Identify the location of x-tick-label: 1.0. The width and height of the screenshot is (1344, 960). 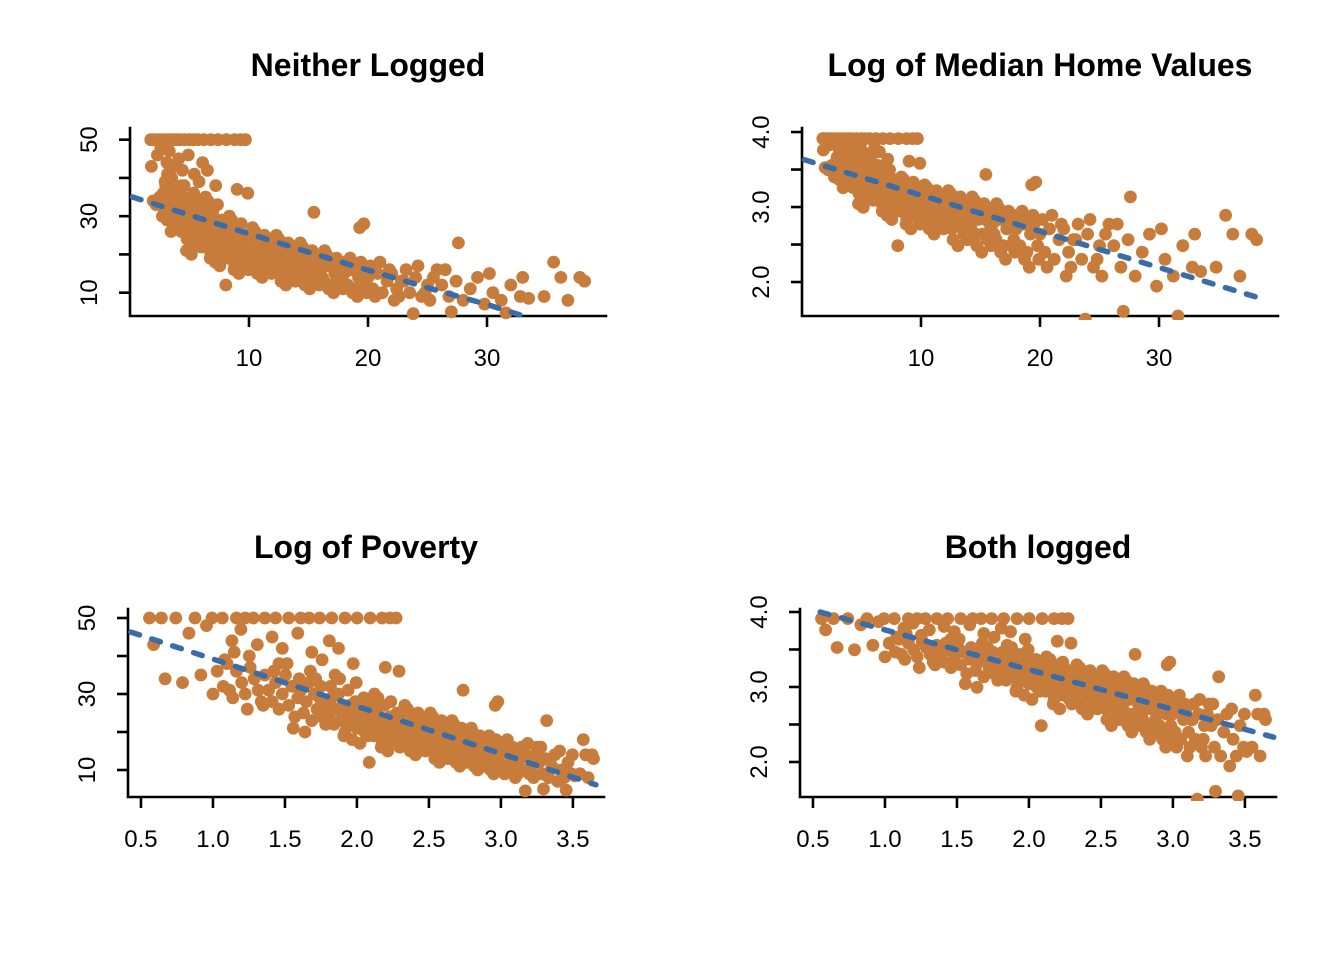
(212, 839).